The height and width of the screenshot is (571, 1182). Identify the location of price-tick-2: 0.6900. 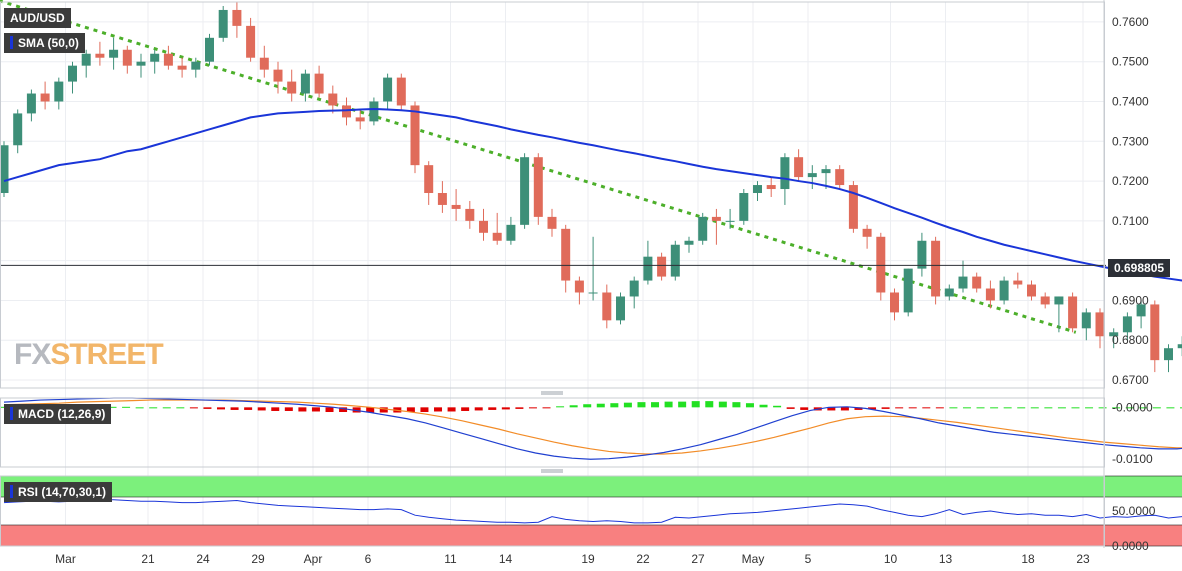
(1130, 300).